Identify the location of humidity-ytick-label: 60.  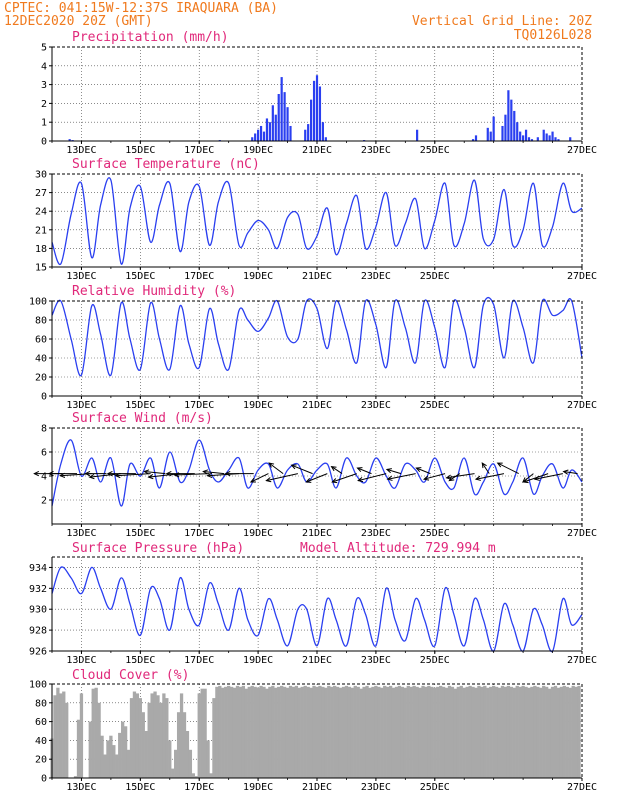
(41, 340).